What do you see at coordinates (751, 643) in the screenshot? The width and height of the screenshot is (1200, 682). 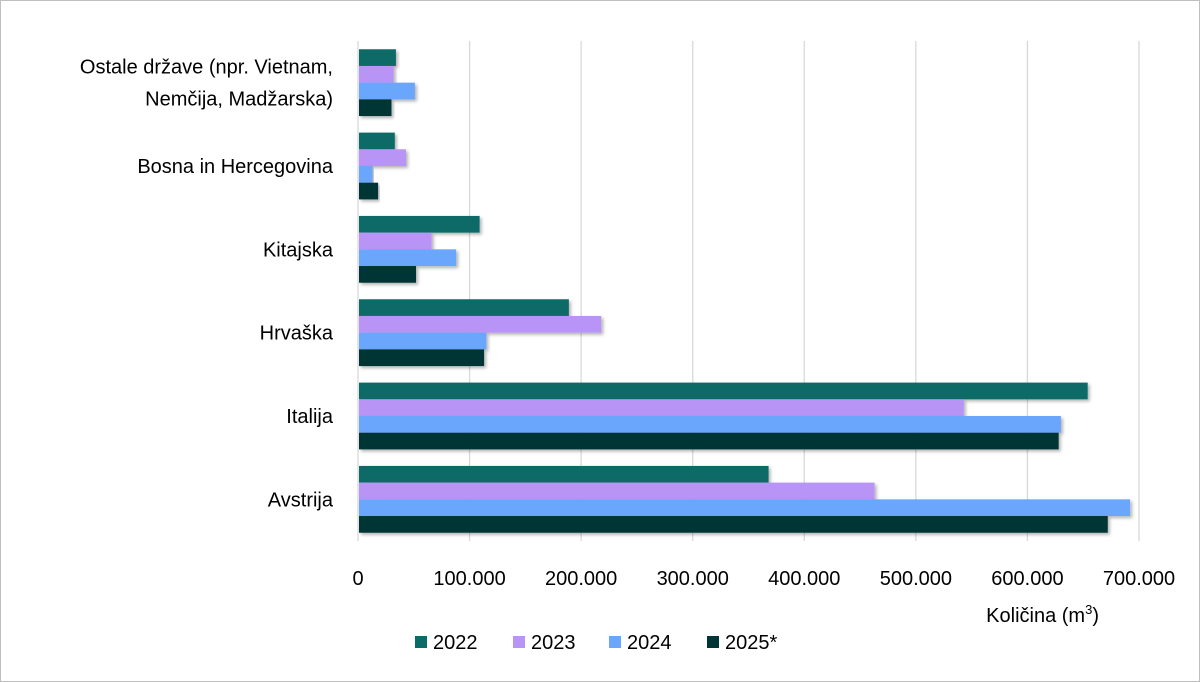 I see `legend-label: 2025*` at bounding box center [751, 643].